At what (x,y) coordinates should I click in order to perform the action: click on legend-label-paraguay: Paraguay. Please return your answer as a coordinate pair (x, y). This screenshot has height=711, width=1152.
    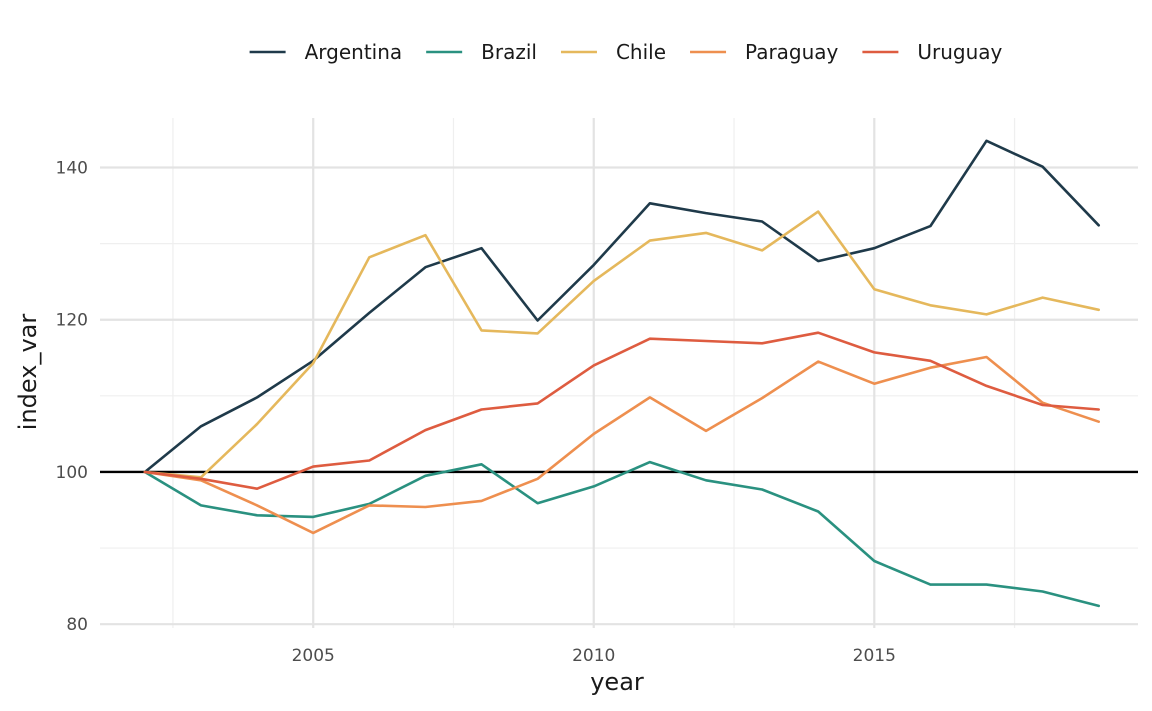
    Looking at the image, I should click on (792, 52).